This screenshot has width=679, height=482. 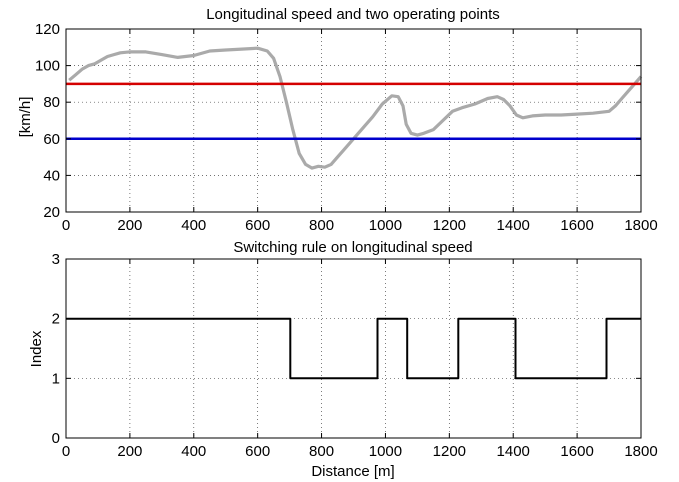 What do you see at coordinates (56, 259) in the screenshot?
I see `y-tick-label: 3` at bounding box center [56, 259].